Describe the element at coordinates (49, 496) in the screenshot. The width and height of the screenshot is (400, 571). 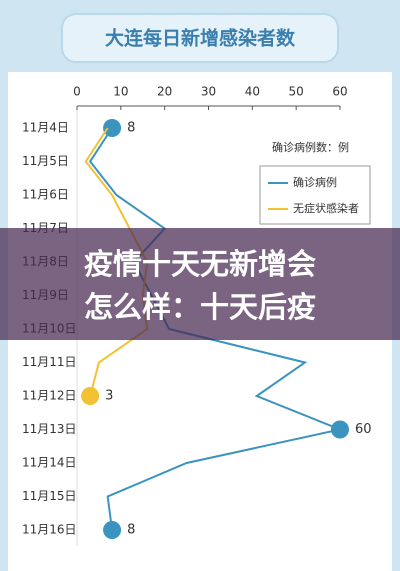
I see `y-tick-label: 11月15日` at that location.